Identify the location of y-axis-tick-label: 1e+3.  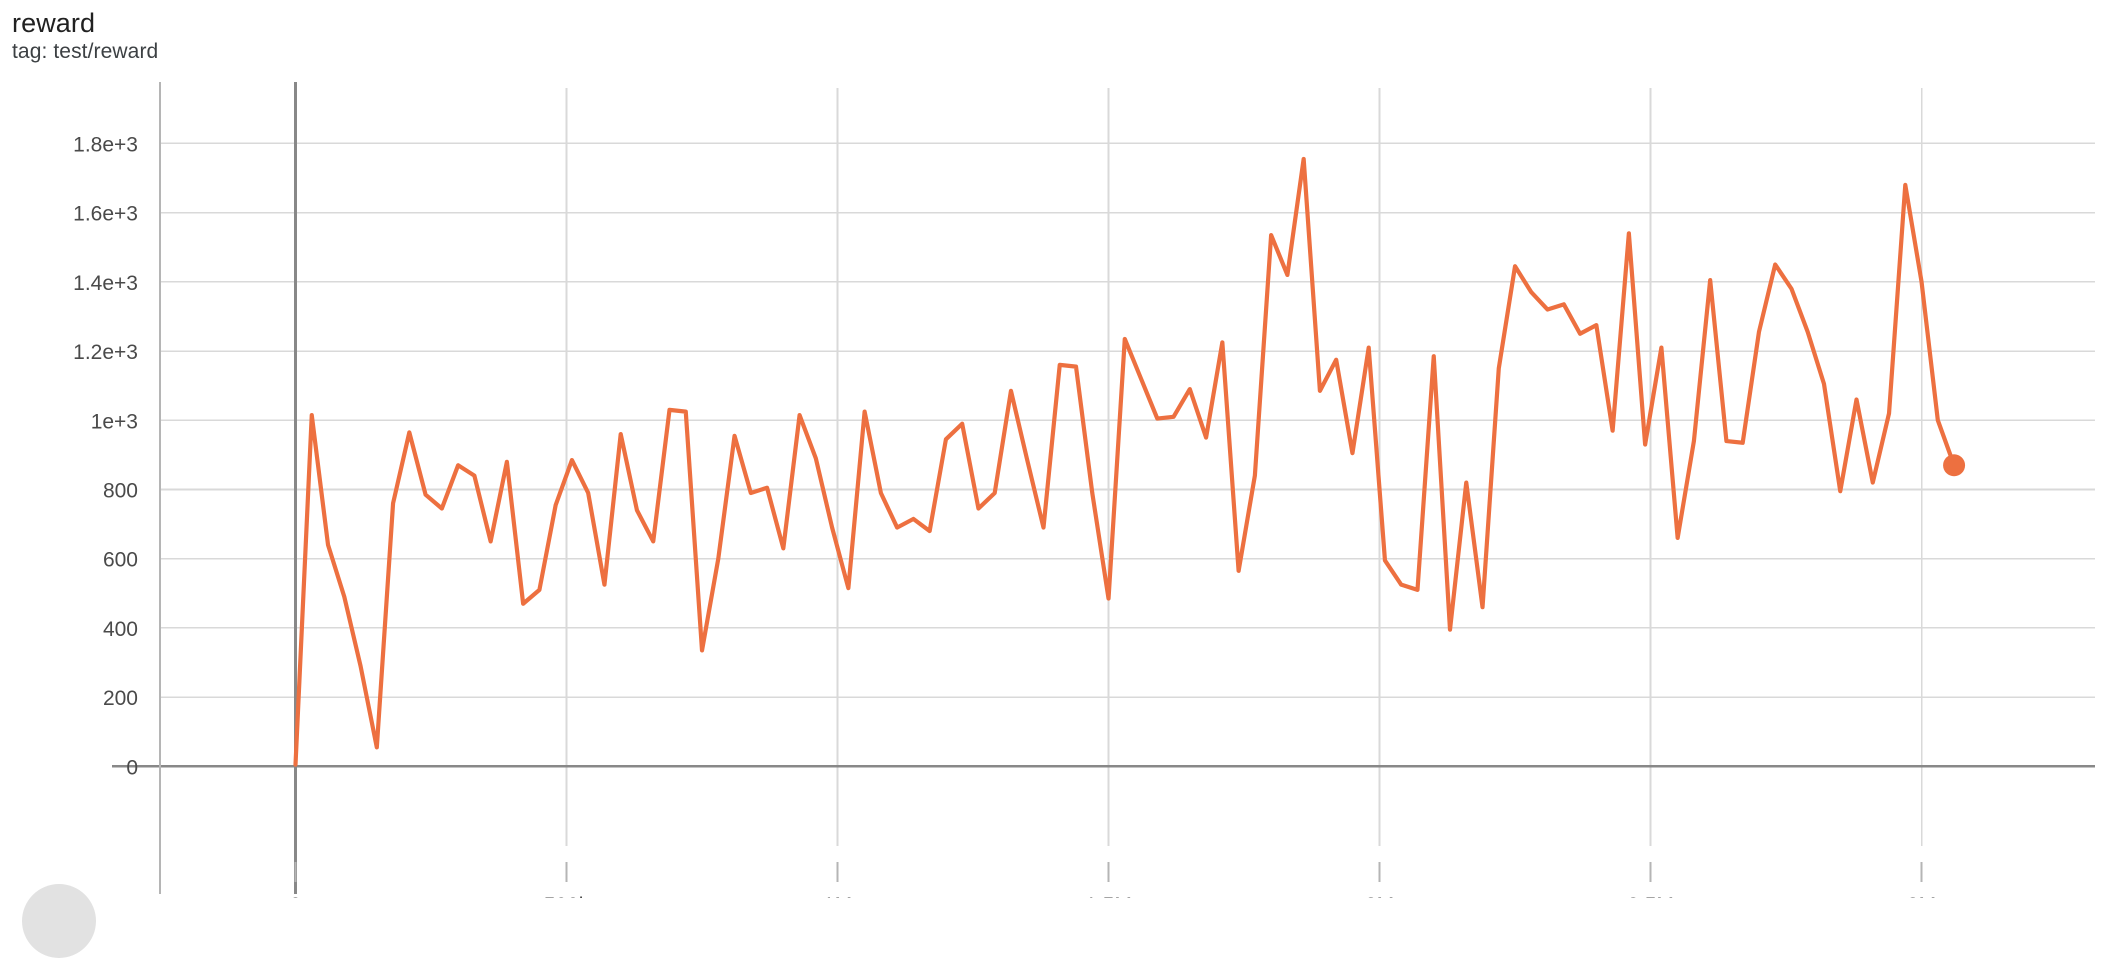
(114, 421).